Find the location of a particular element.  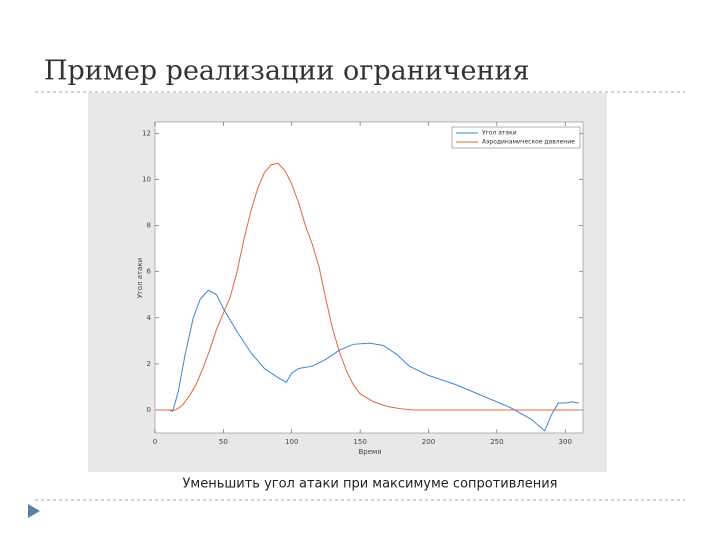

x-axis-label: Время is located at coordinates (369, 452).